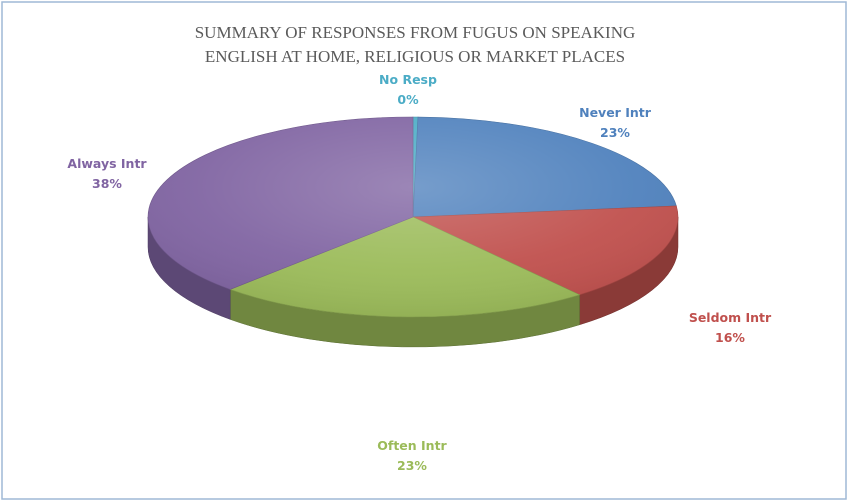 Image resolution: width=848 pixels, height=501 pixels. What do you see at coordinates (615, 112) in the screenshot?
I see `label-never-name: Never Intr` at bounding box center [615, 112].